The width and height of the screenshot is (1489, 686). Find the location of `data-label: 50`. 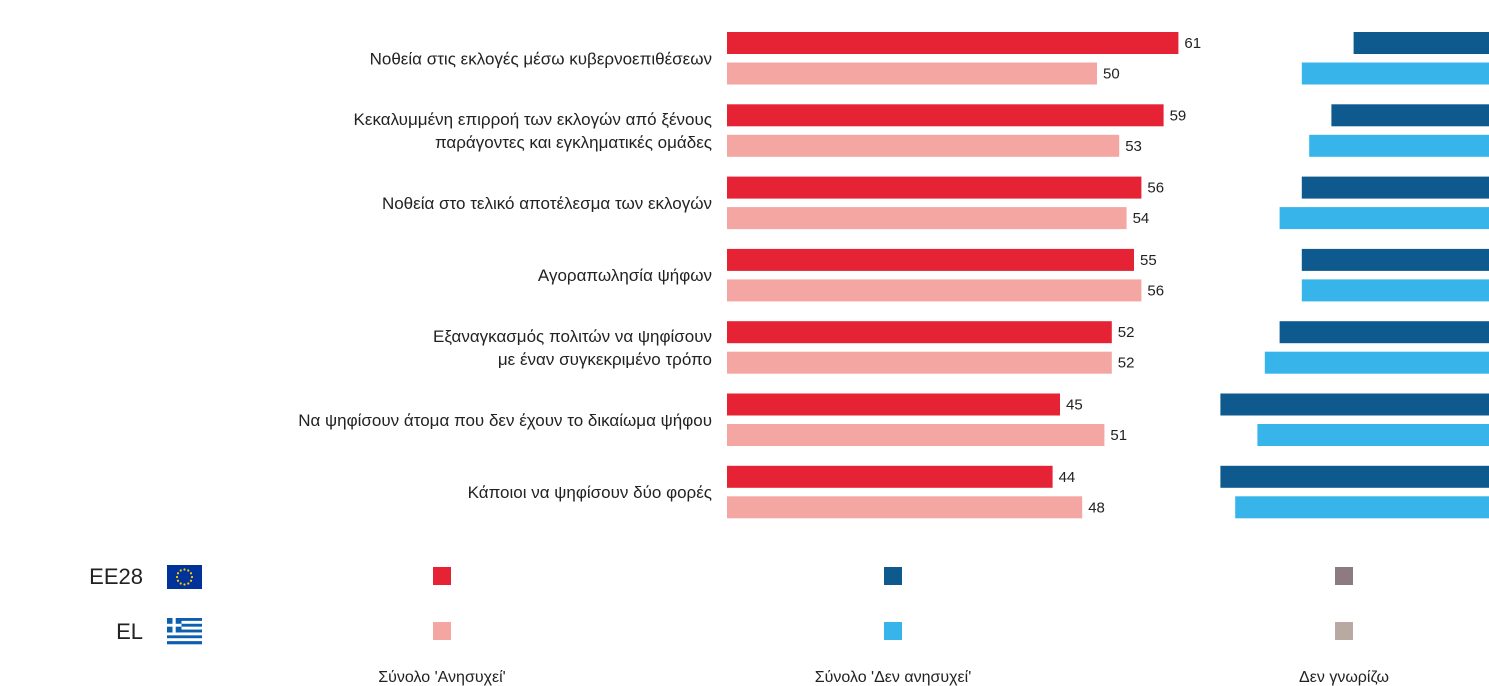

data-label: 50 is located at coordinates (1111, 74).